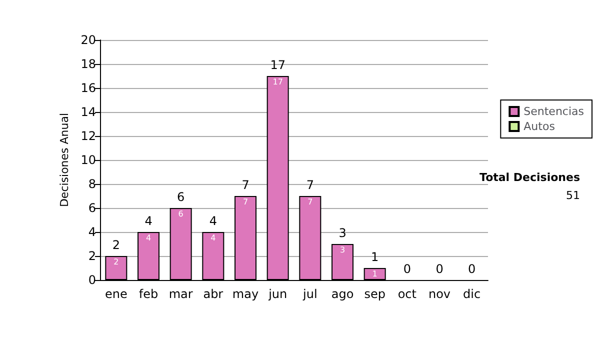  What do you see at coordinates (88, 88) in the screenshot?
I see `y-tick-label: 16` at bounding box center [88, 88].